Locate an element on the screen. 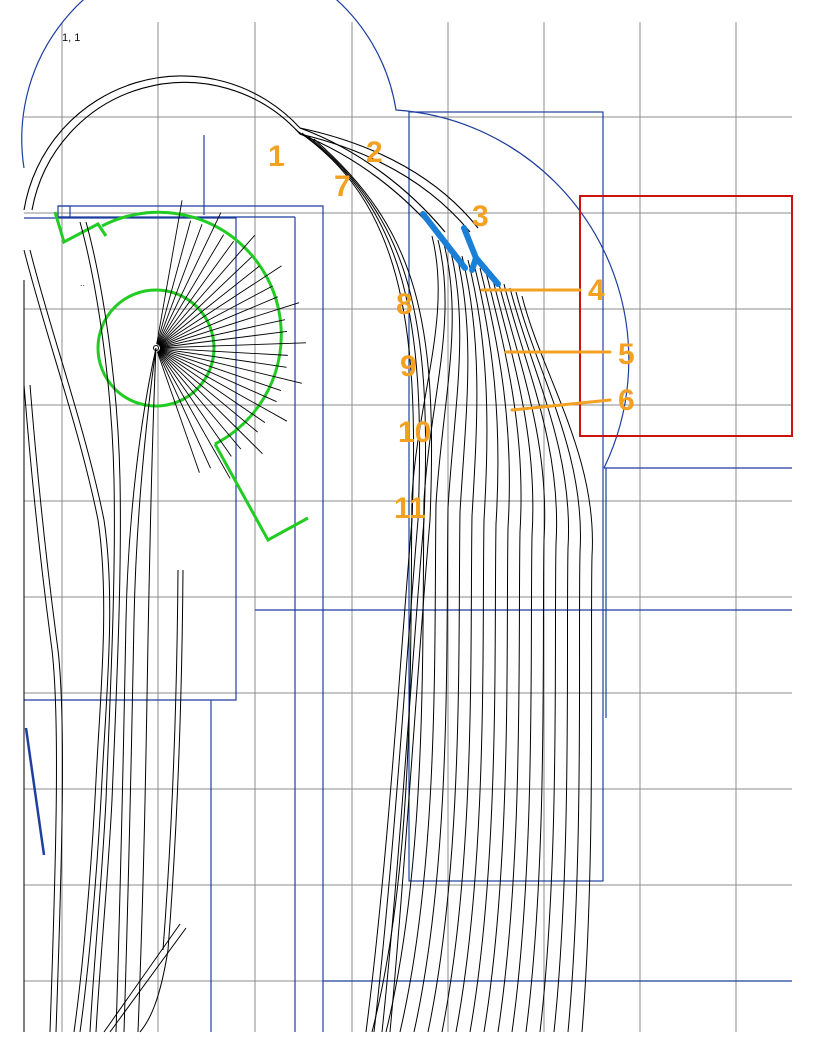 The image size is (816, 1061). sheet-coordinate: 1, 1 is located at coordinates (71, 38).